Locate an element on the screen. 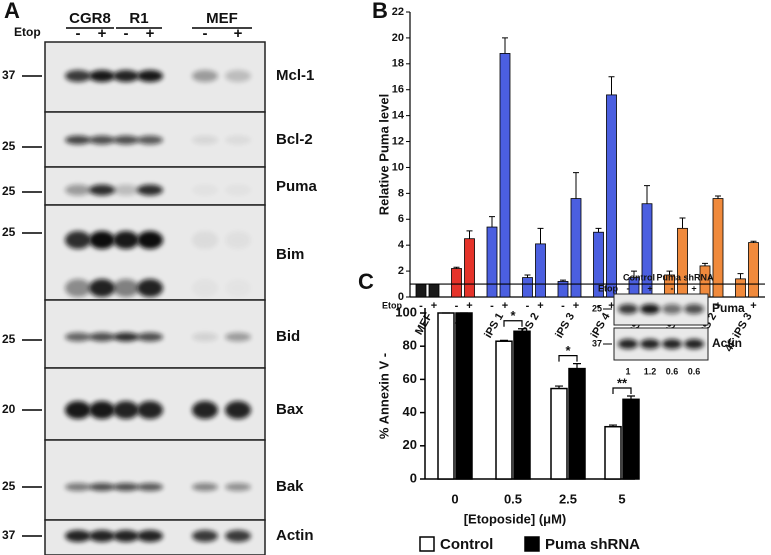  x-tick-label: 0 is located at coordinates (454, 498).